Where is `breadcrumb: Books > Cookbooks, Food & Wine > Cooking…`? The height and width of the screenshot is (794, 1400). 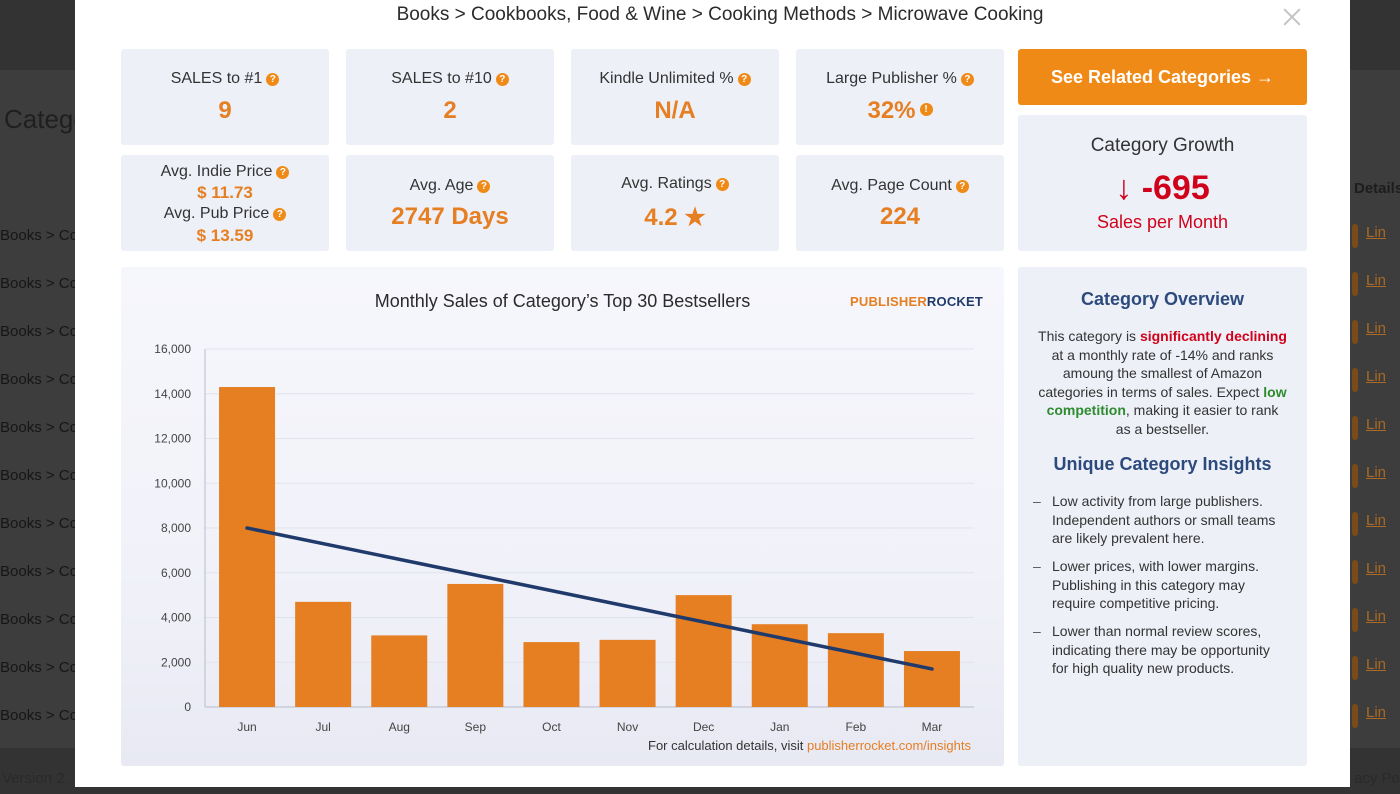 breadcrumb: Books > Cookbooks, Food & Wine > Cooking… is located at coordinates (720, 14).